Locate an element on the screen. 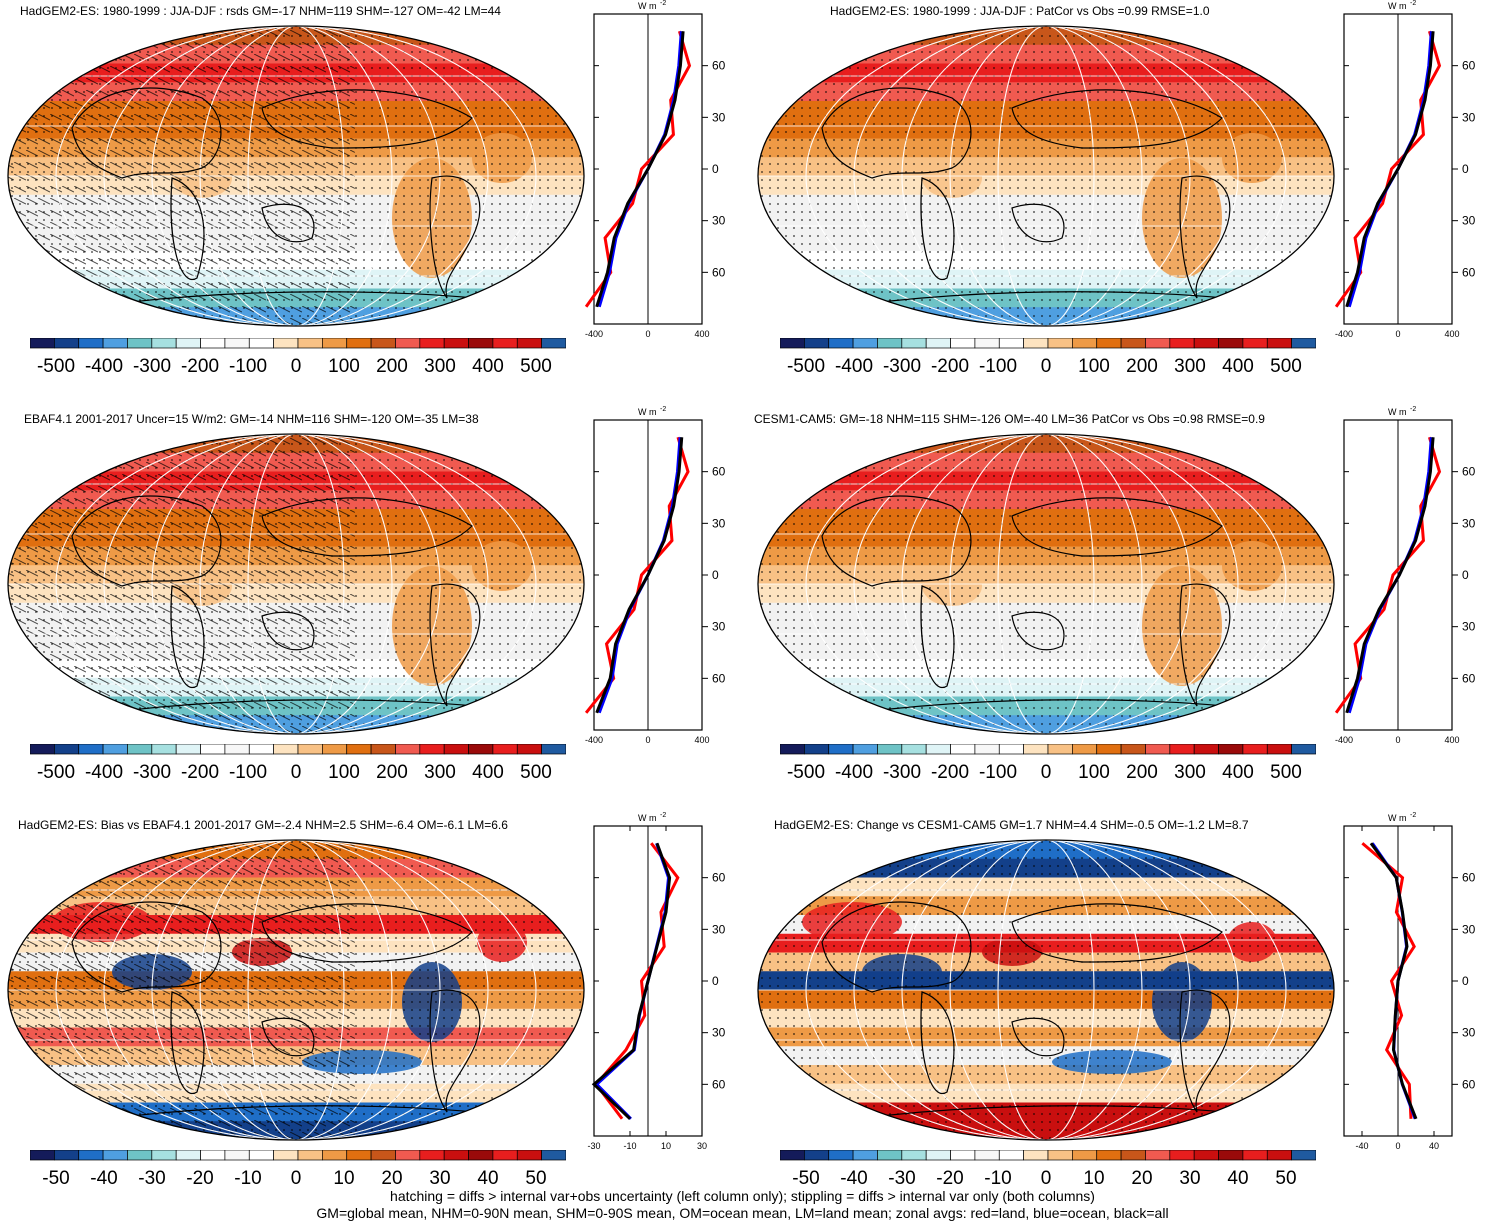 The image size is (1485, 1221). zonal-line-all is located at coordinates (1393, 981).